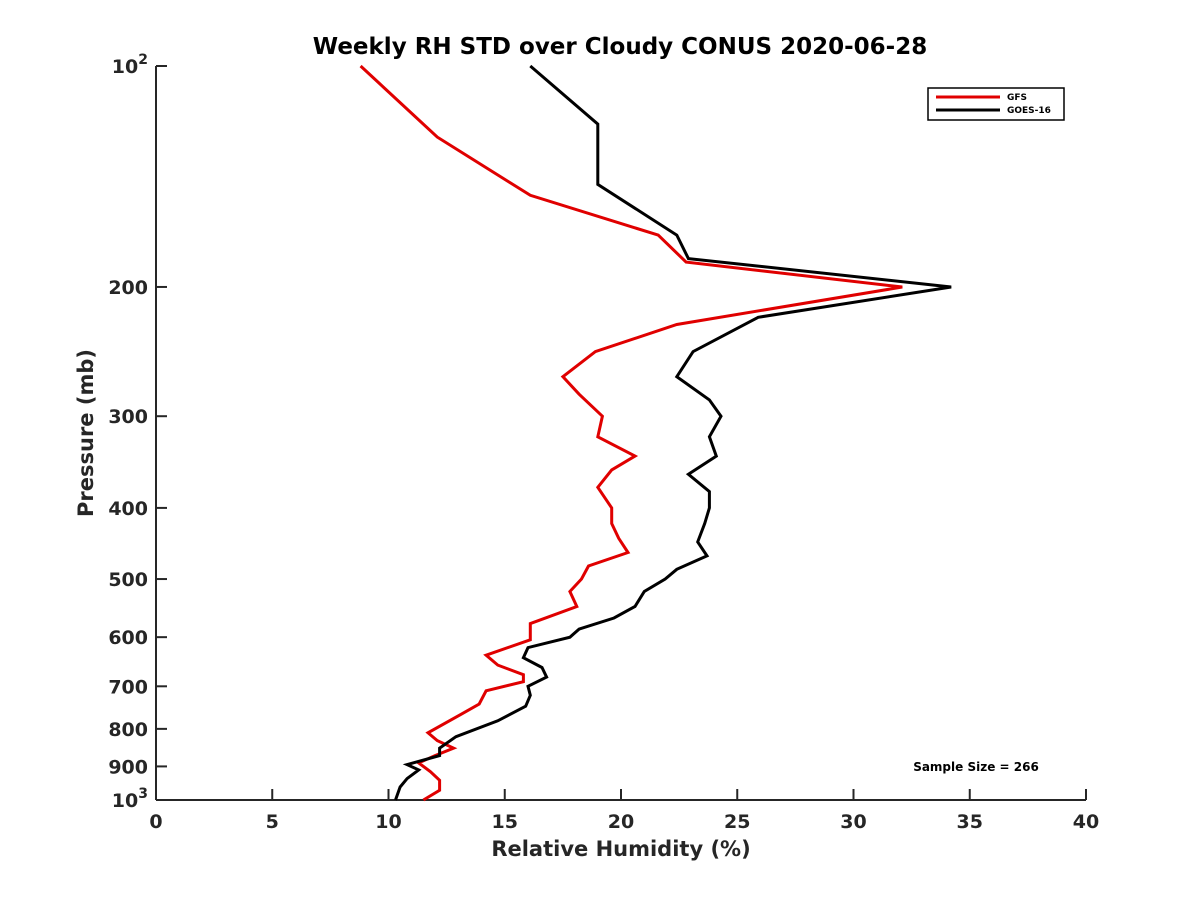 Image resolution: width=1200 pixels, height=900 pixels. Describe the element at coordinates (621, 822) in the screenshot. I see `x-tick-label: 20` at that location.